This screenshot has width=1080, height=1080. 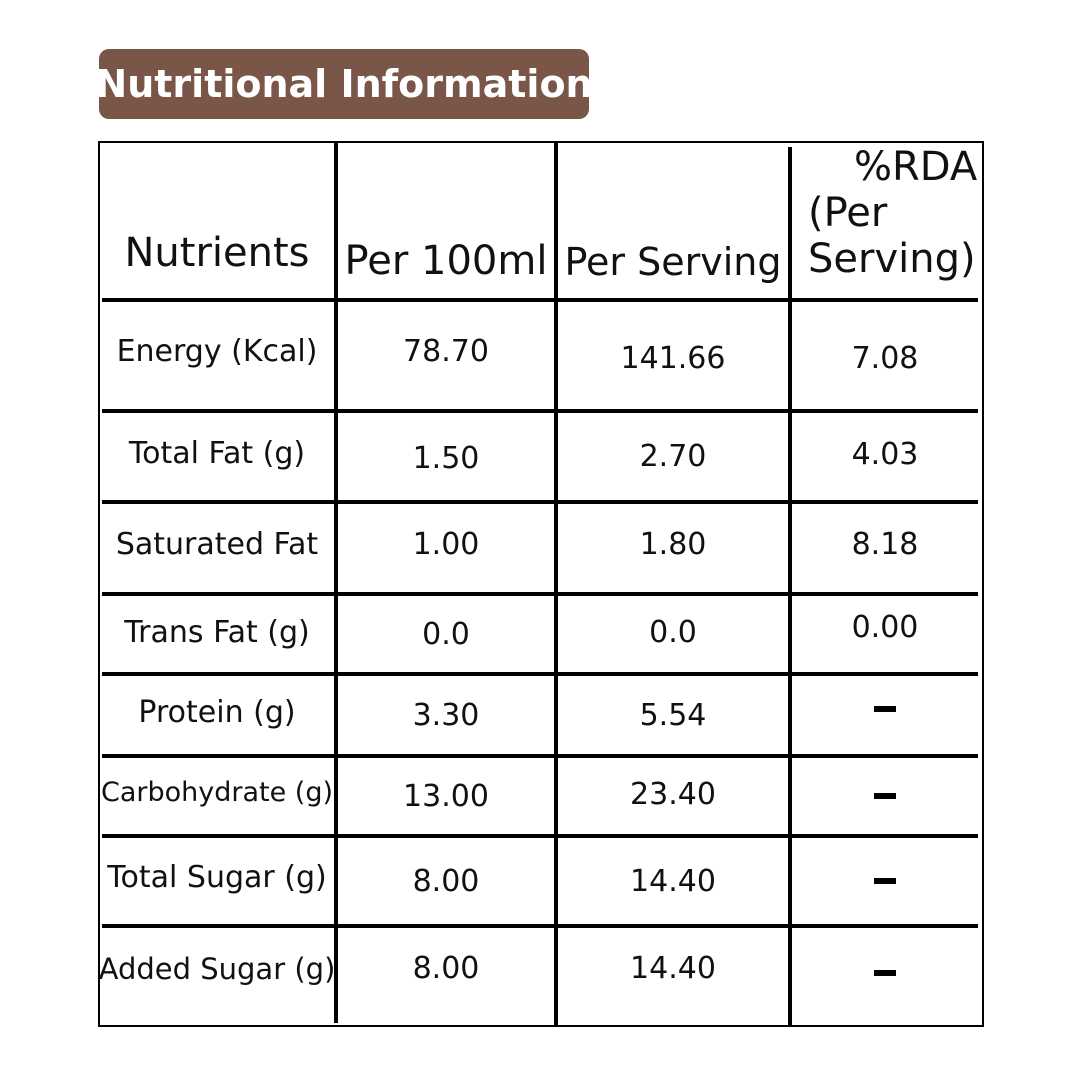 I want to click on title-badge: Nutritional Information, so click(x=344, y=84).